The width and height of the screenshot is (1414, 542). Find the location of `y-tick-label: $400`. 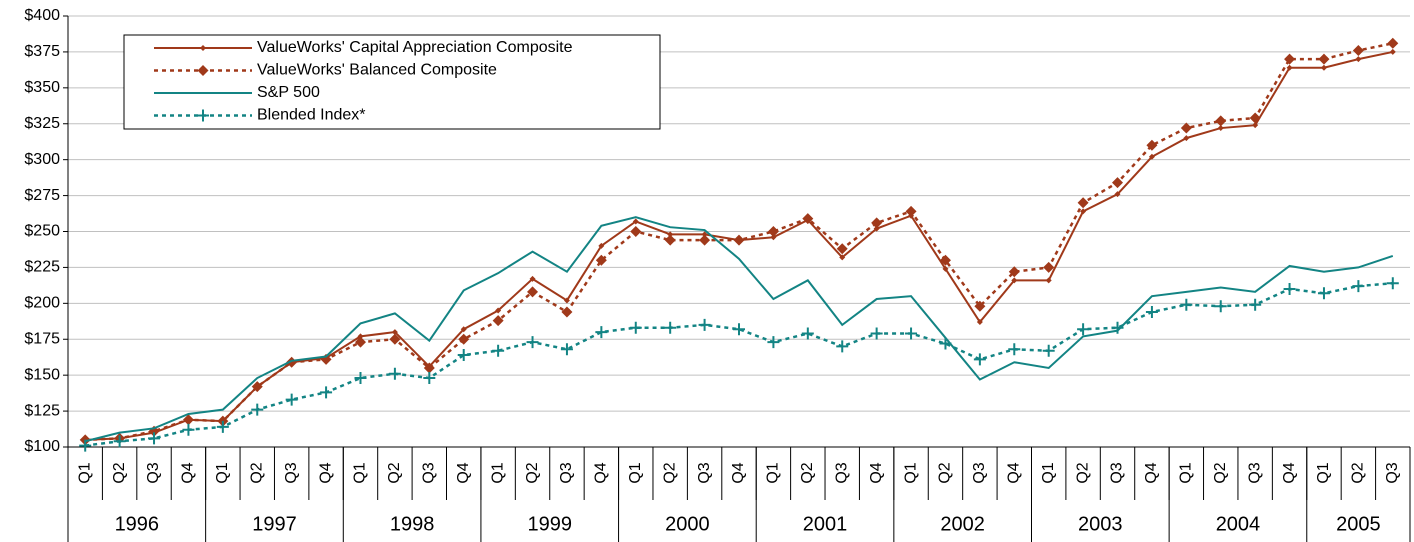

y-tick-label: $400 is located at coordinates (42, 15).